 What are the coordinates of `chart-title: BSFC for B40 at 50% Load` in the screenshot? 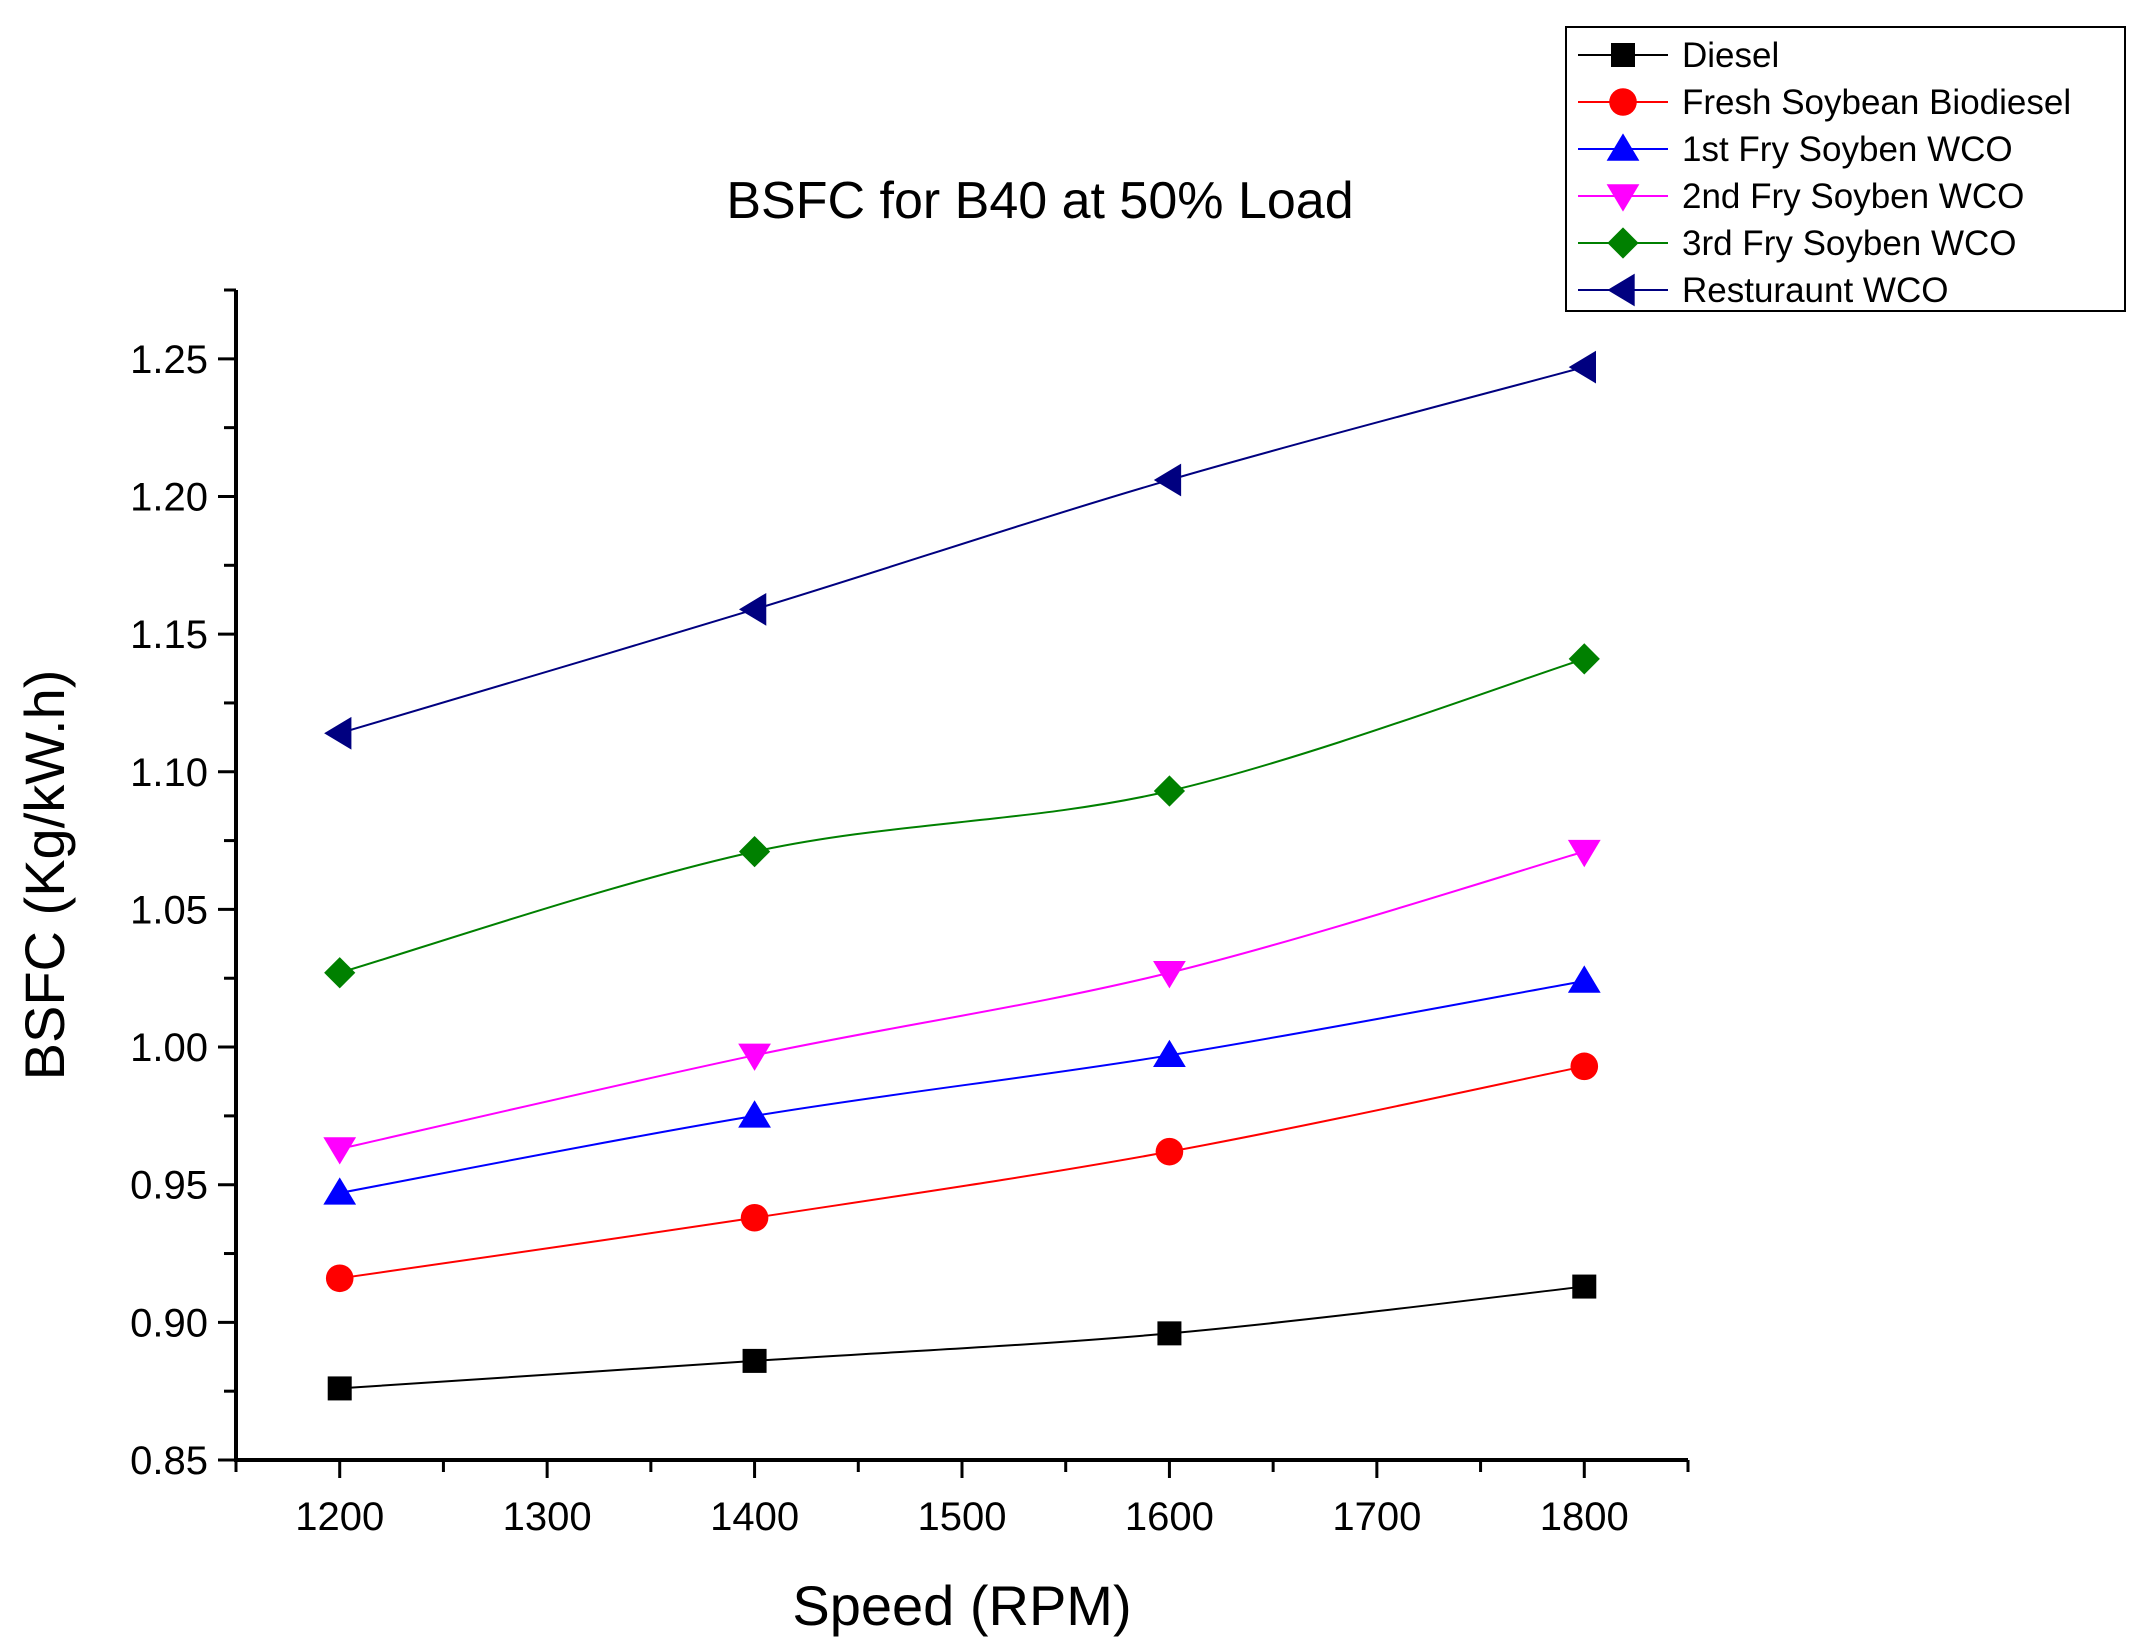 It's located at (1039, 201).